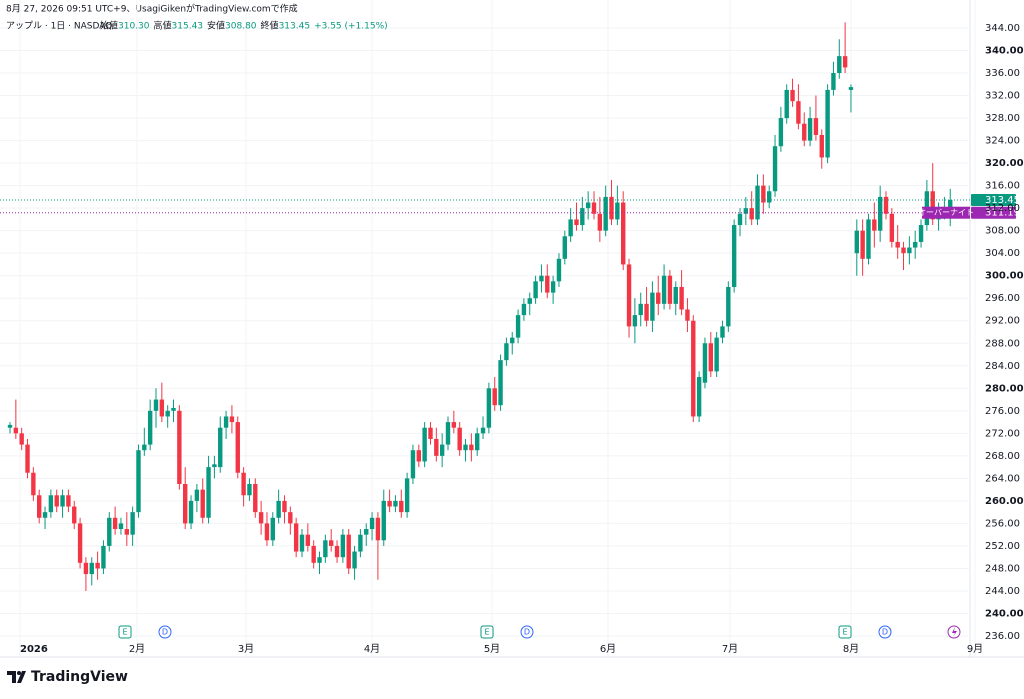 The image size is (1024, 699). I want to click on event-label: E, so click(844, 632).